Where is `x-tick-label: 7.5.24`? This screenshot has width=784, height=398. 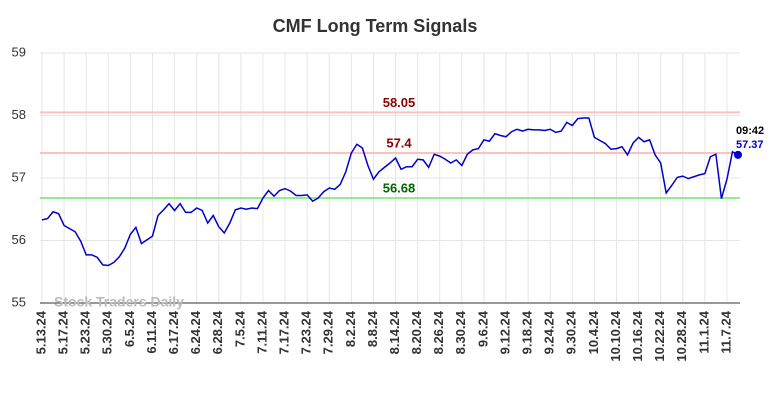
x-tick-label: 7.5.24 is located at coordinates (239, 328).